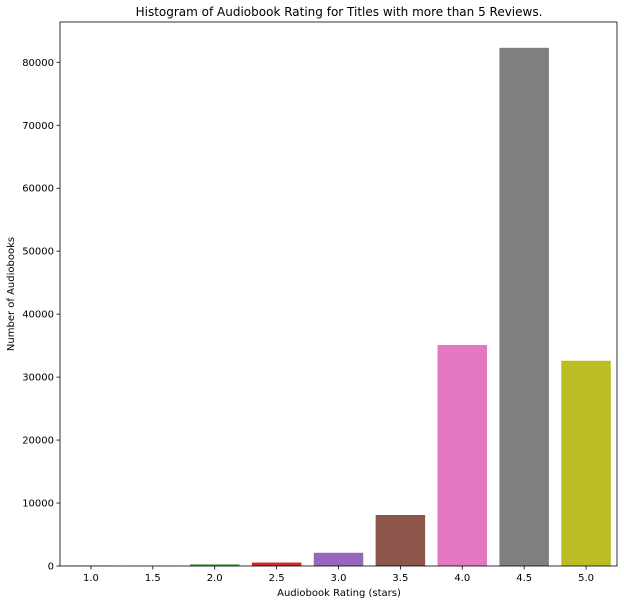  What do you see at coordinates (462, 578) in the screenshot?
I see `x-tick-label: 4.0` at bounding box center [462, 578].